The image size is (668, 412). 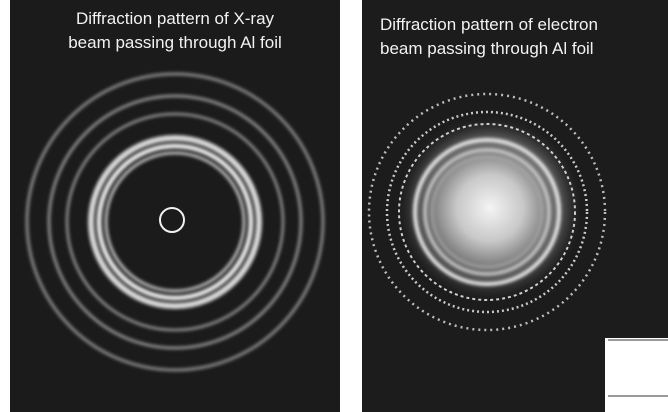 I want to click on overlay-box, so click(x=636, y=375).